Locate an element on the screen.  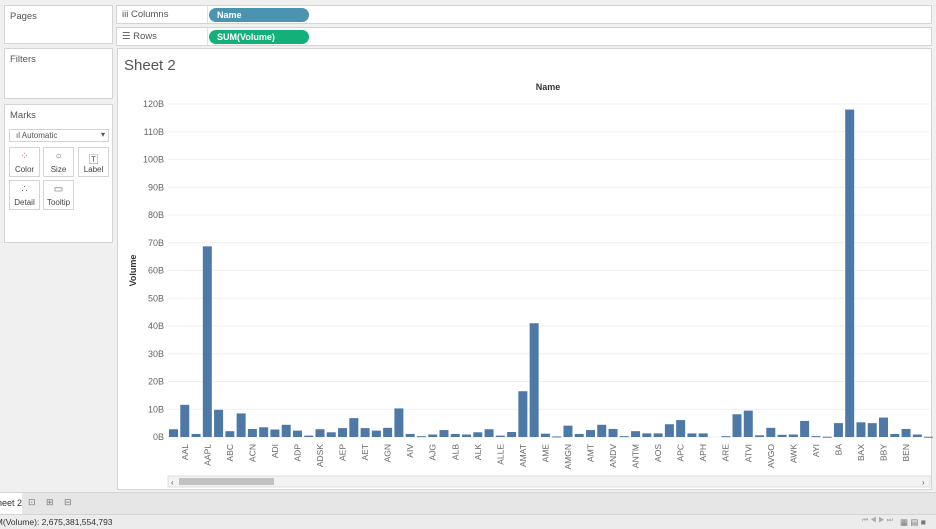
rows-shelf: ☰ Rows SUM(Volume) is located at coordinates (524, 36).